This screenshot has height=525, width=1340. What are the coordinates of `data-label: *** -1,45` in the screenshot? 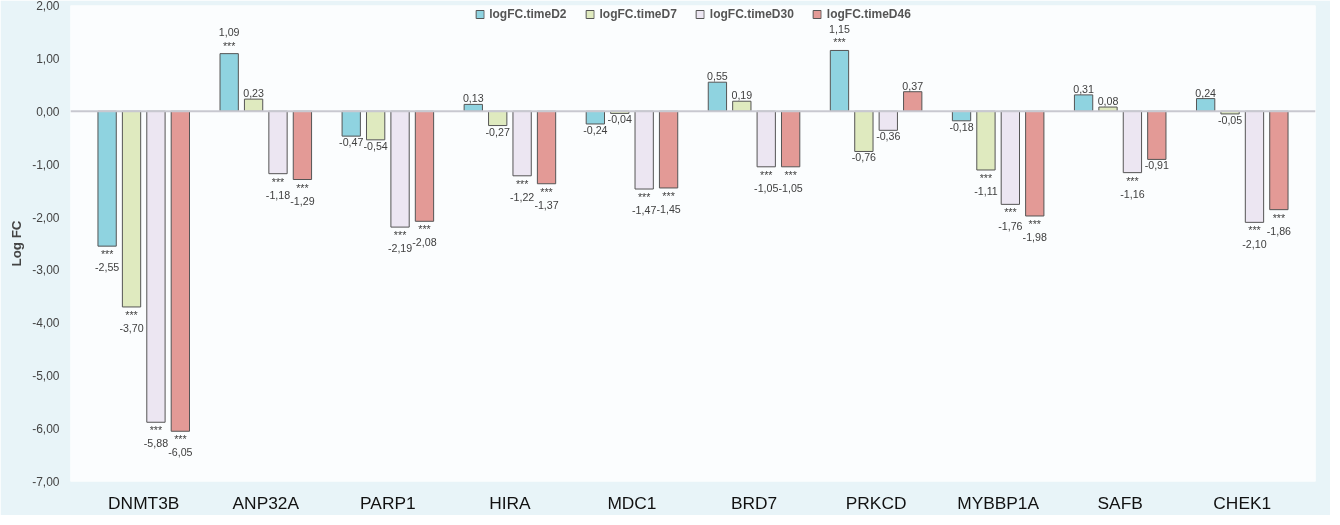 It's located at (668, 202).